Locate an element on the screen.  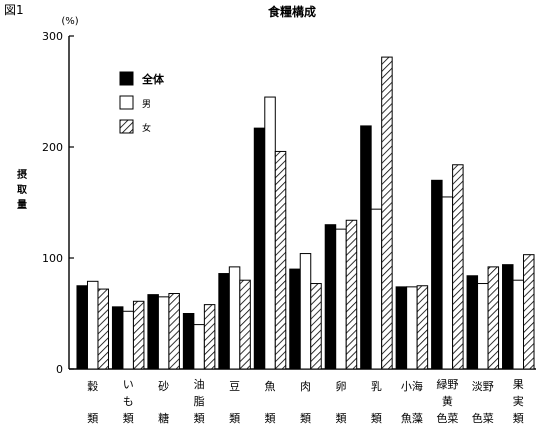
x-tick-label: 肉 is located at coordinates (305, 386).